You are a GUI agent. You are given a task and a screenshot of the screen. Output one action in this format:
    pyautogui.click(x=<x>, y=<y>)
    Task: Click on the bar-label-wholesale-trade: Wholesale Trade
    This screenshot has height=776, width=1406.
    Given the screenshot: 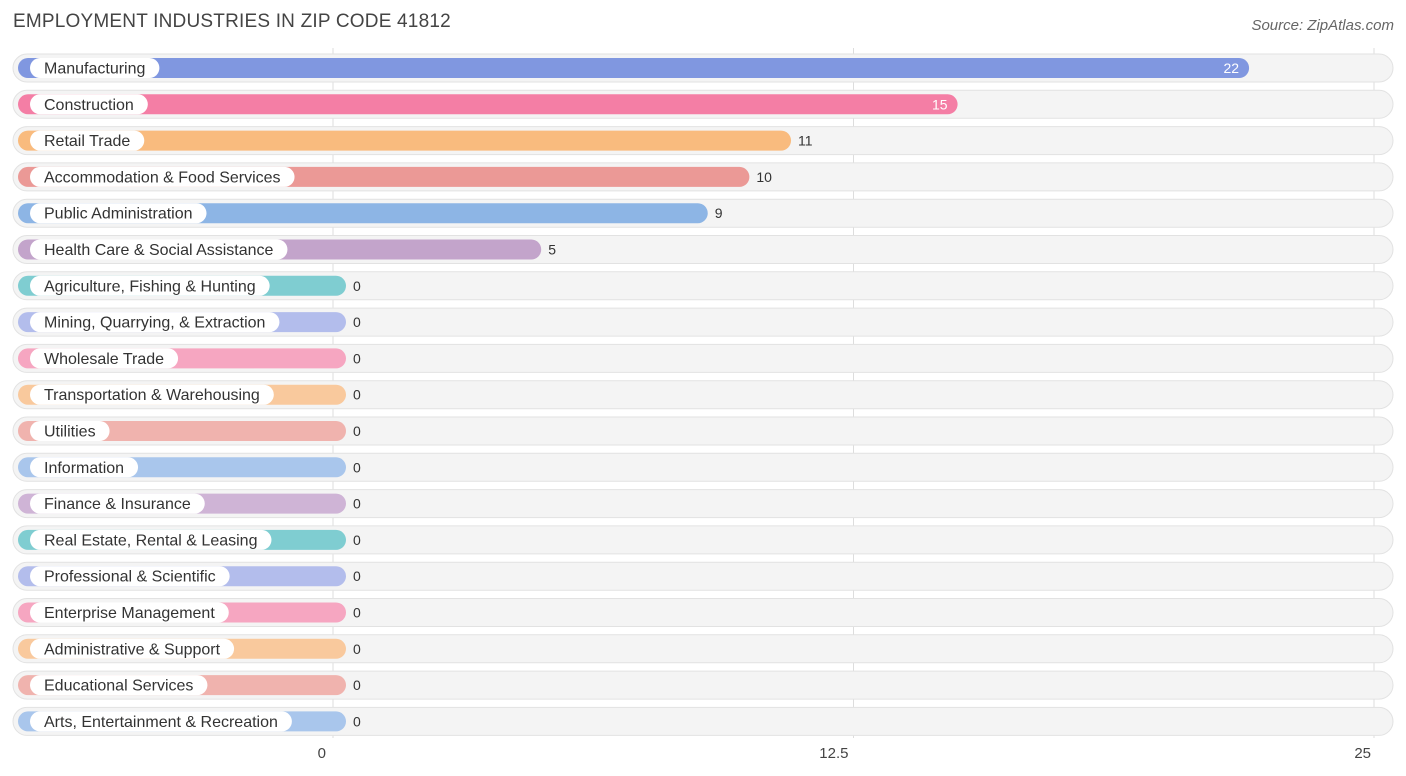 What is the action you would take?
    pyautogui.click(x=104, y=359)
    